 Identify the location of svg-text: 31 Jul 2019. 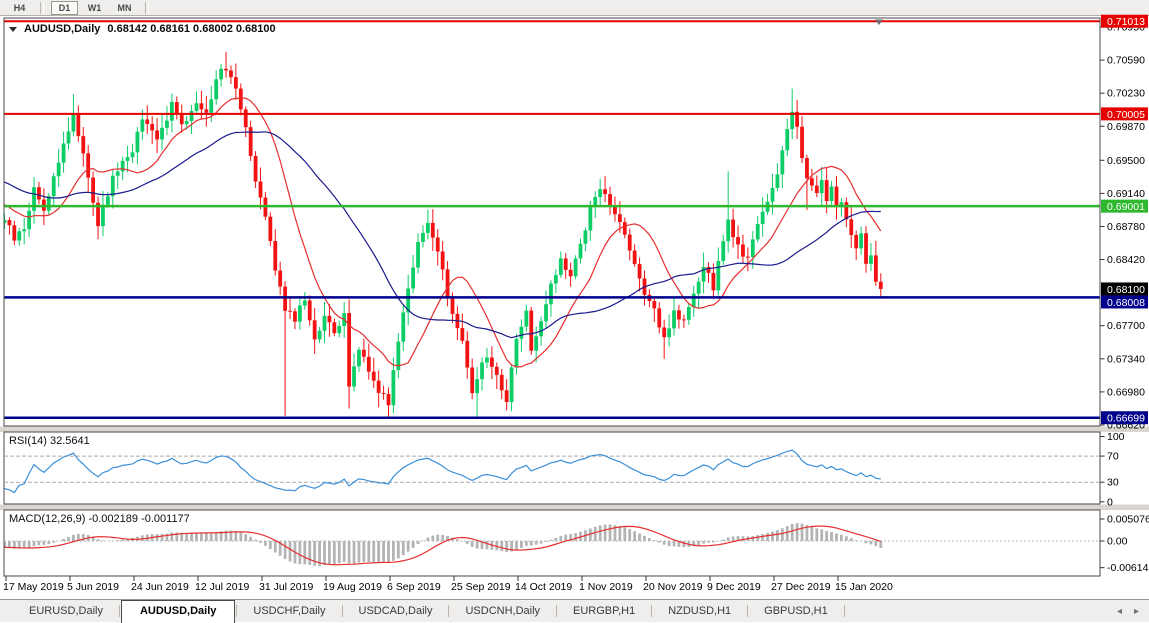
(286, 587).